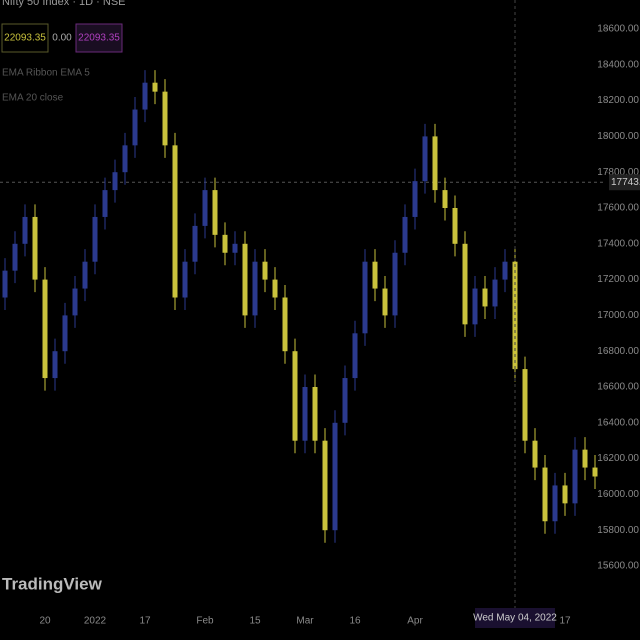 Image resolution: width=640 pixels, height=640 pixels. I want to click on quote-value: 0.00, so click(62, 38).